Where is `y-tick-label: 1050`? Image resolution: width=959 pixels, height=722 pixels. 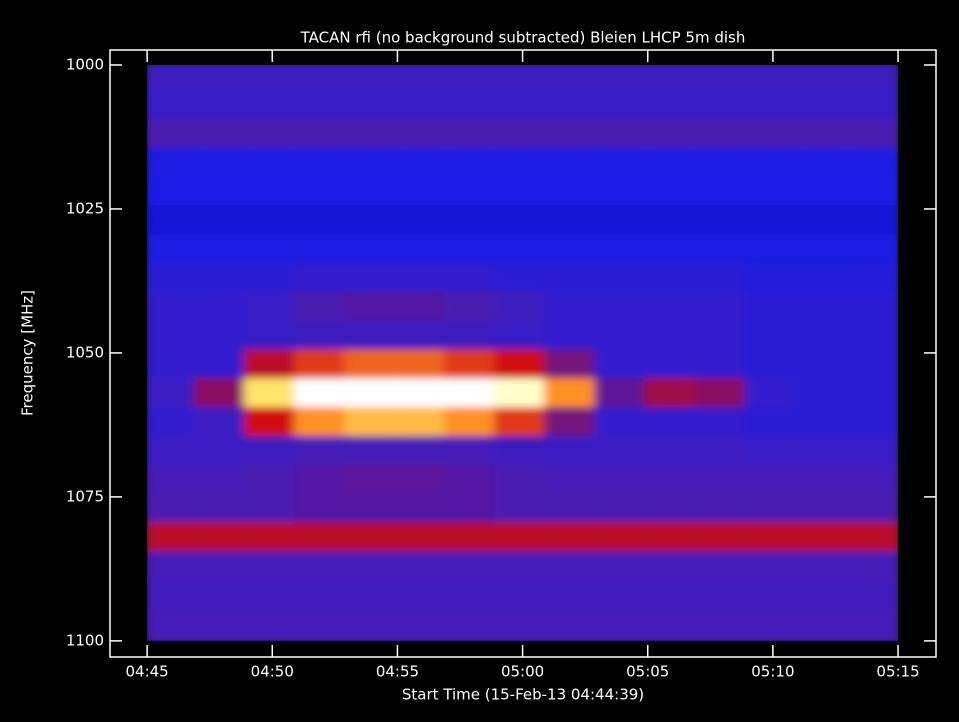 y-tick-label: 1050 is located at coordinates (85, 352).